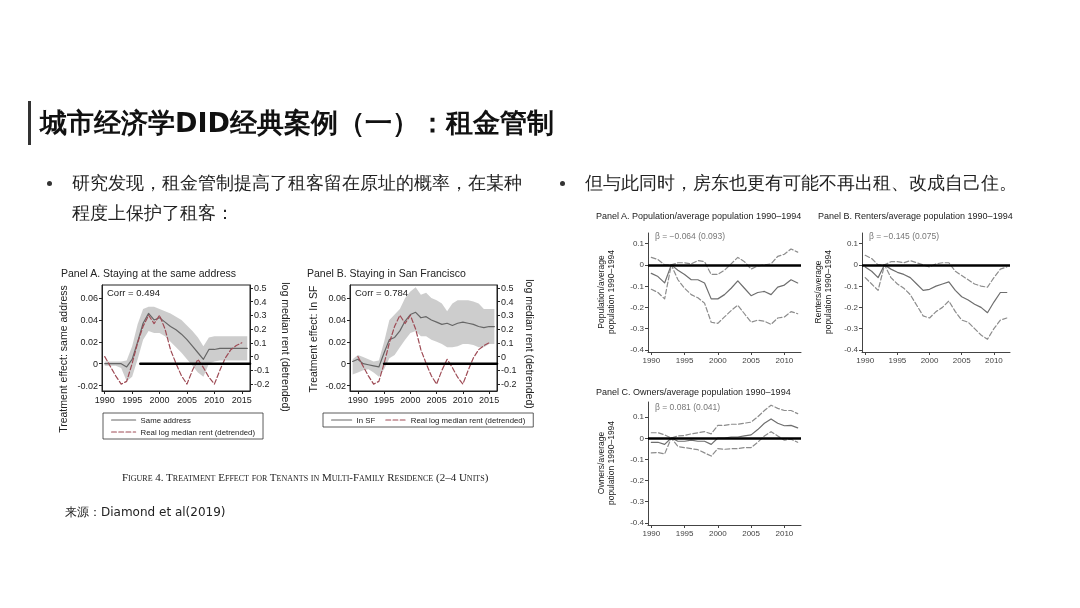 This screenshot has width=1080, height=608. What do you see at coordinates (297, 123) in the screenshot?
I see `text: 城市经济学DID经典案例（一）：租金管制` at bounding box center [297, 123].